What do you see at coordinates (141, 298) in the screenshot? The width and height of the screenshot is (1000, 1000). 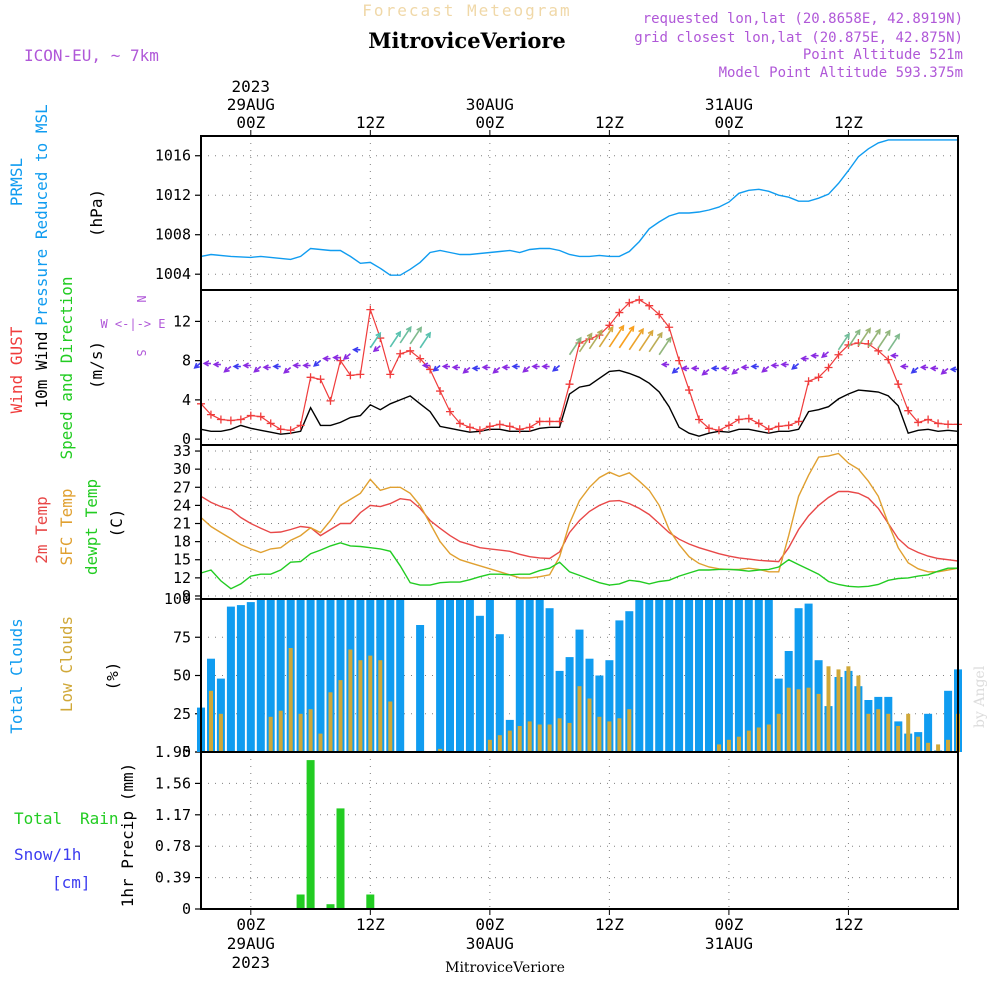 I see `compass-north: N` at bounding box center [141, 298].